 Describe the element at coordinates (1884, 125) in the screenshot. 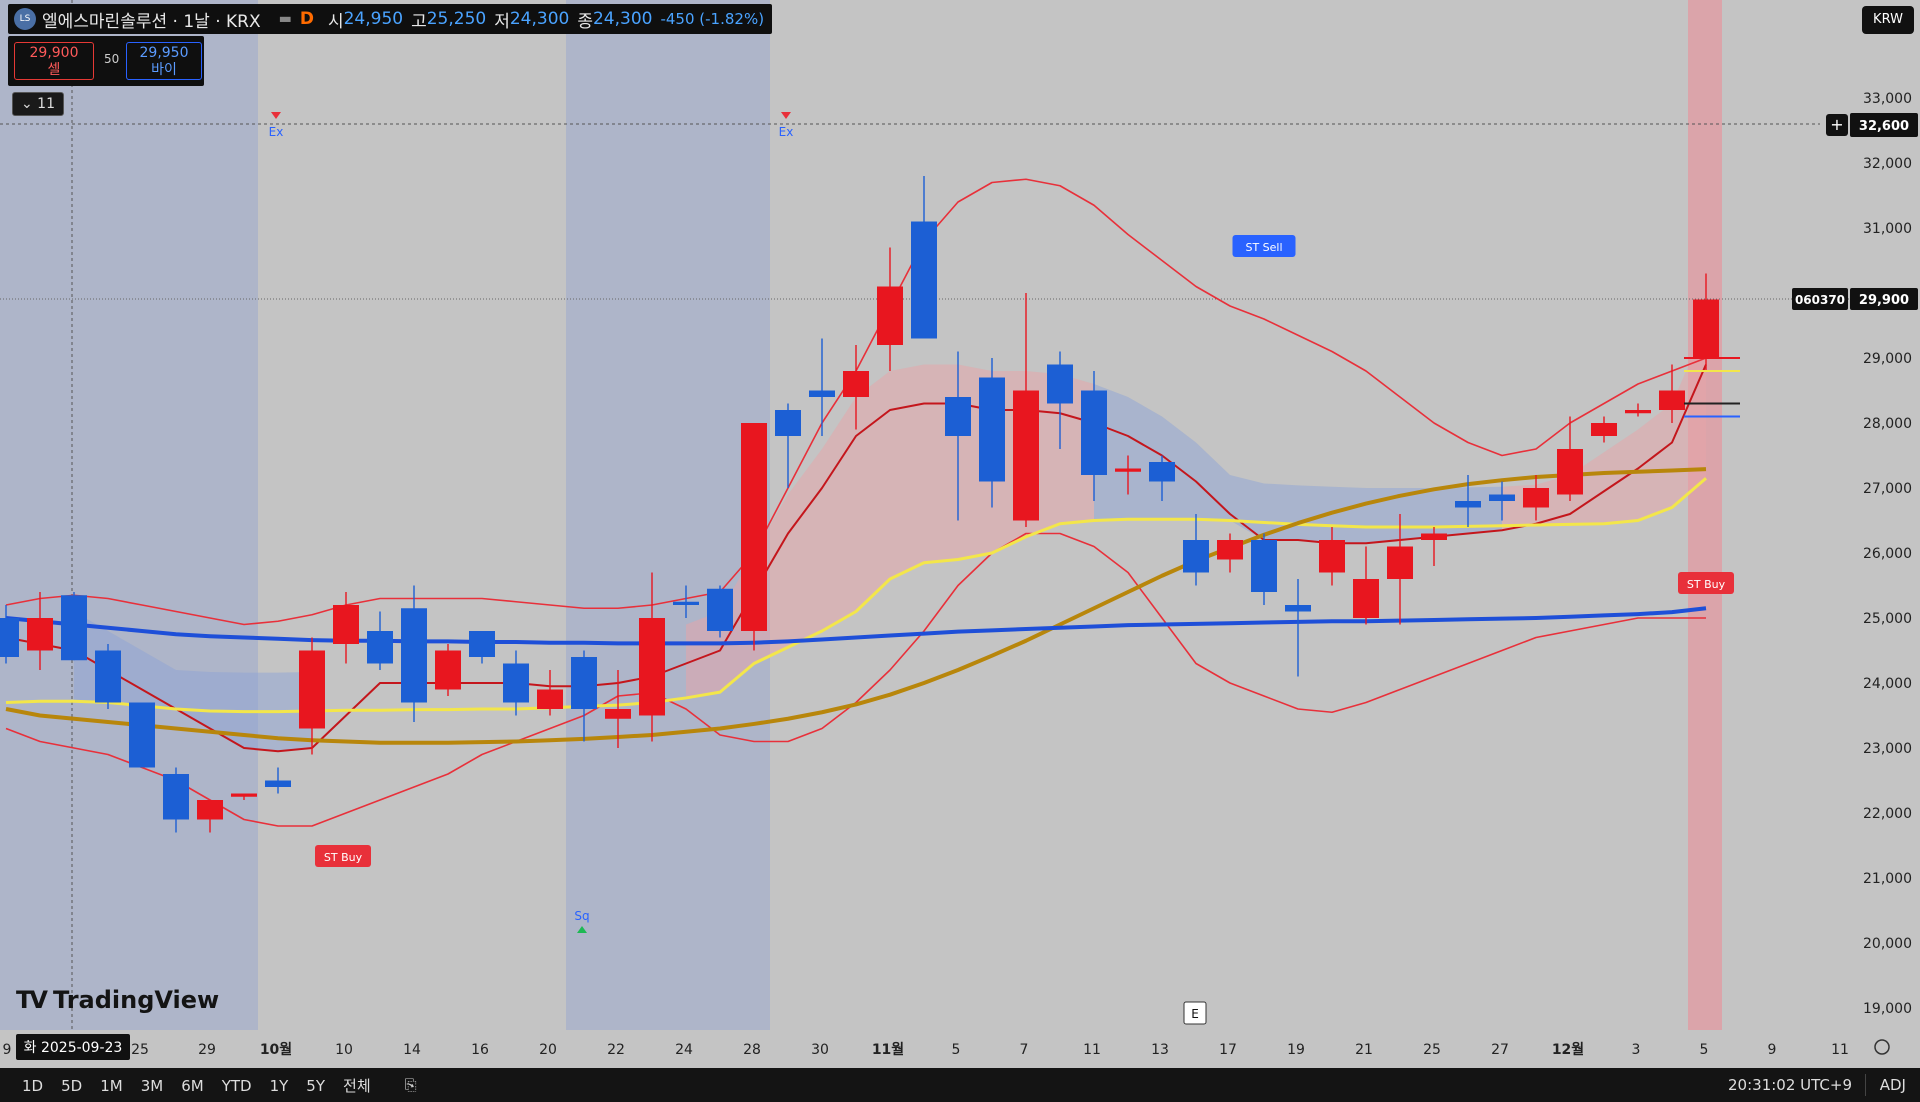

I see `crosshair-price-tag` at that location.